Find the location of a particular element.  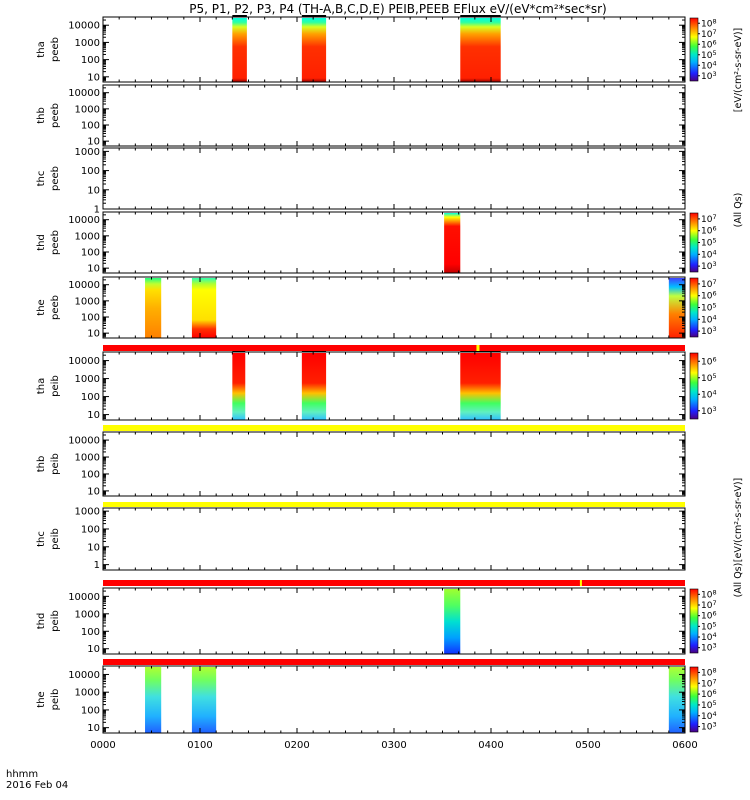

panel: 10 100 1000 10000 the peeb is located at coordinates (361, 308).